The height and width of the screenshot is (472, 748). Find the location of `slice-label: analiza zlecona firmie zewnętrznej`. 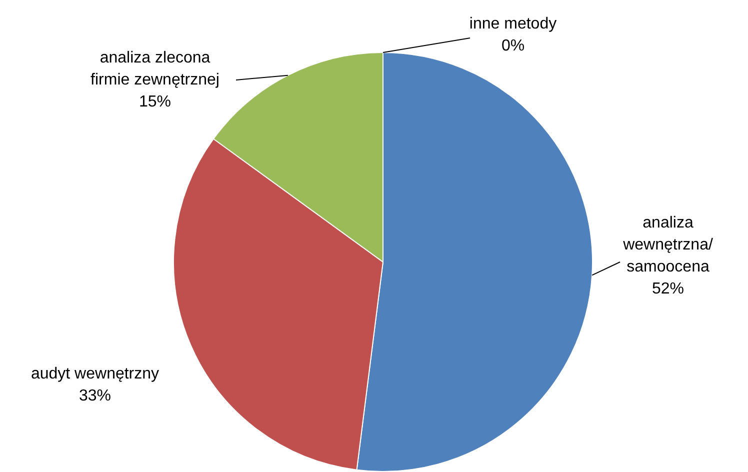

slice-label: analiza zlecona firmie zewnętrznej is located at coordinates (155, 68).